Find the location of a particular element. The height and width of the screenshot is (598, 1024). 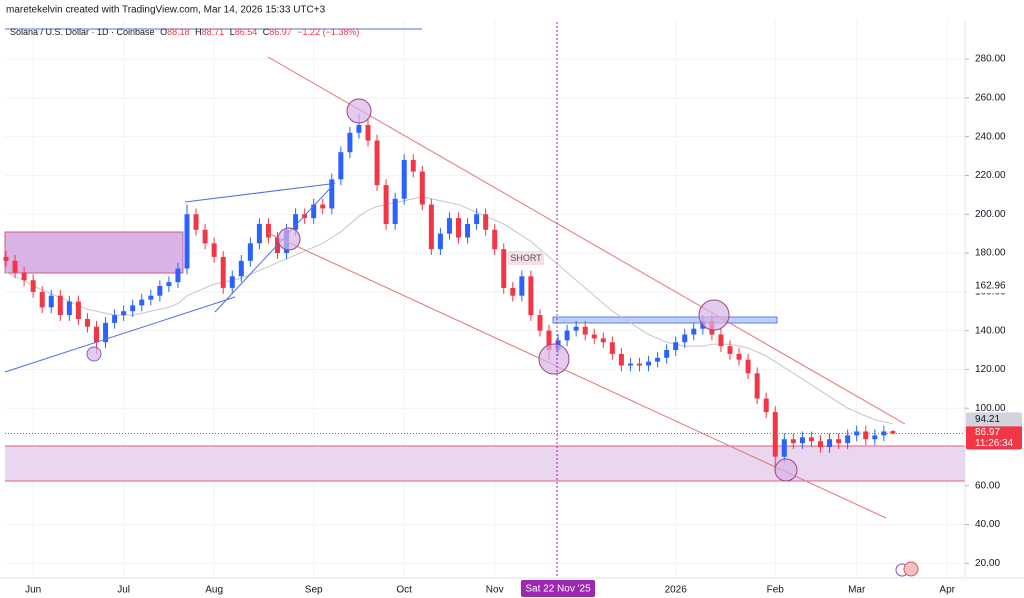

y-tick-label: 20.00 is located at coordinates (987, 563).